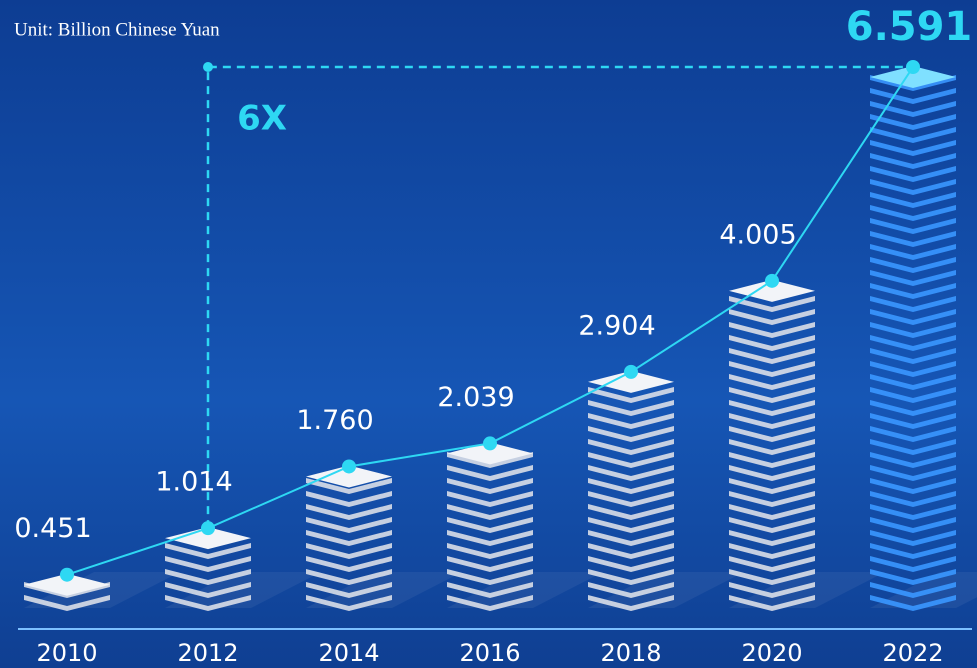 The image size is (977, 668). I want to click on x-tick-label: 2014, so click(348, 653).